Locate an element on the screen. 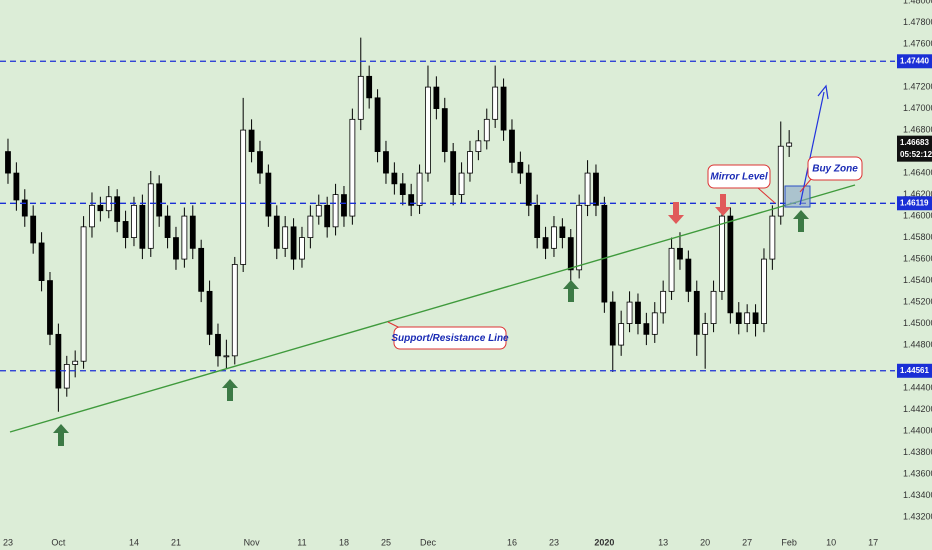 The width and height of the screenshot is (932, 550). y-tick-label: 1.44400 is located at coordinates (917, 387).